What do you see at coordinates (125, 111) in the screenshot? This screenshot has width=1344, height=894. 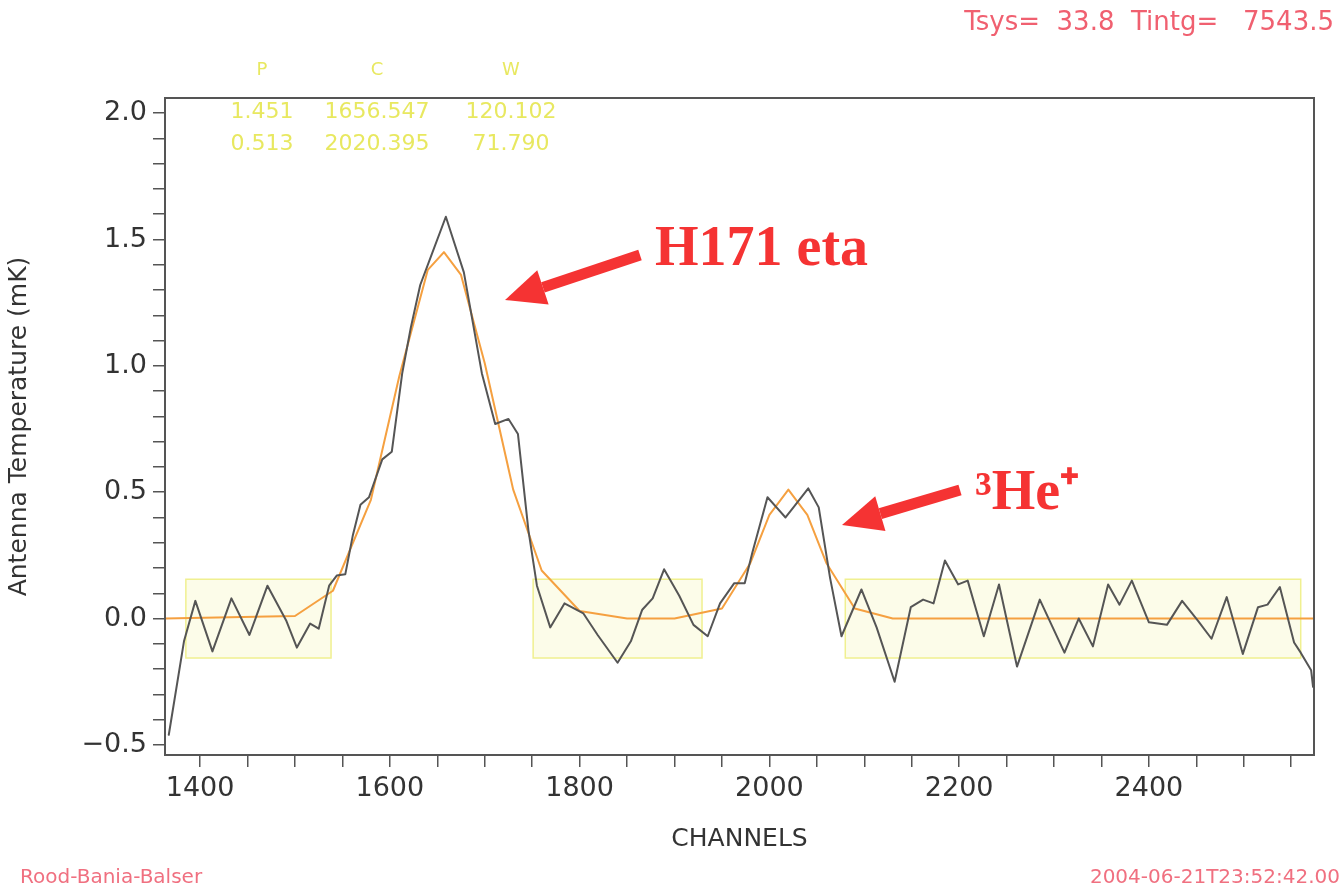 I see `y-tick-label: 2.0` at bounding box center [125, 111].